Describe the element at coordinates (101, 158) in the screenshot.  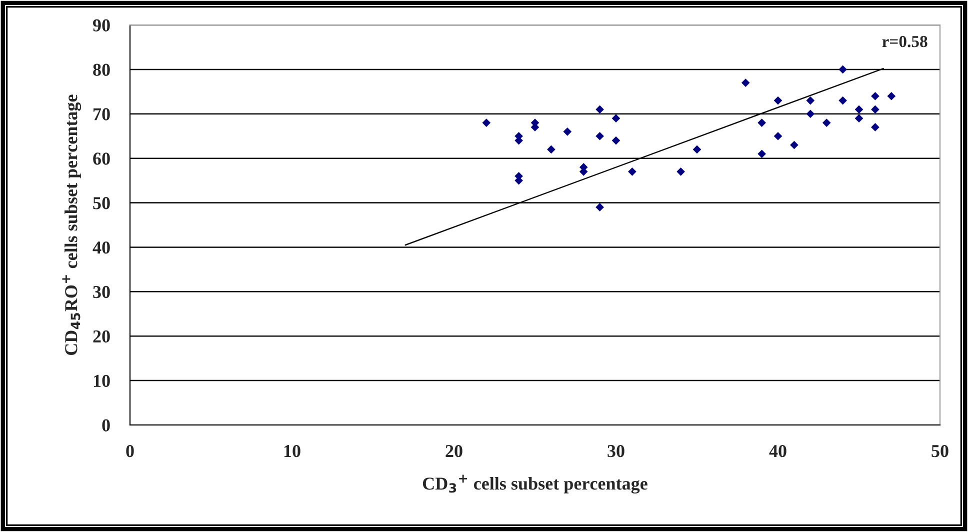
I see `y-tick-label: 60` at that location.